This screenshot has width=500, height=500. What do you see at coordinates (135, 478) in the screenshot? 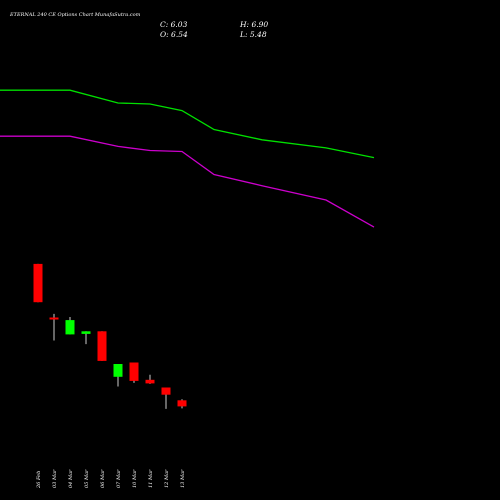
I see `x-tick-label: 10 Mar` at bounding box center [135, 478].